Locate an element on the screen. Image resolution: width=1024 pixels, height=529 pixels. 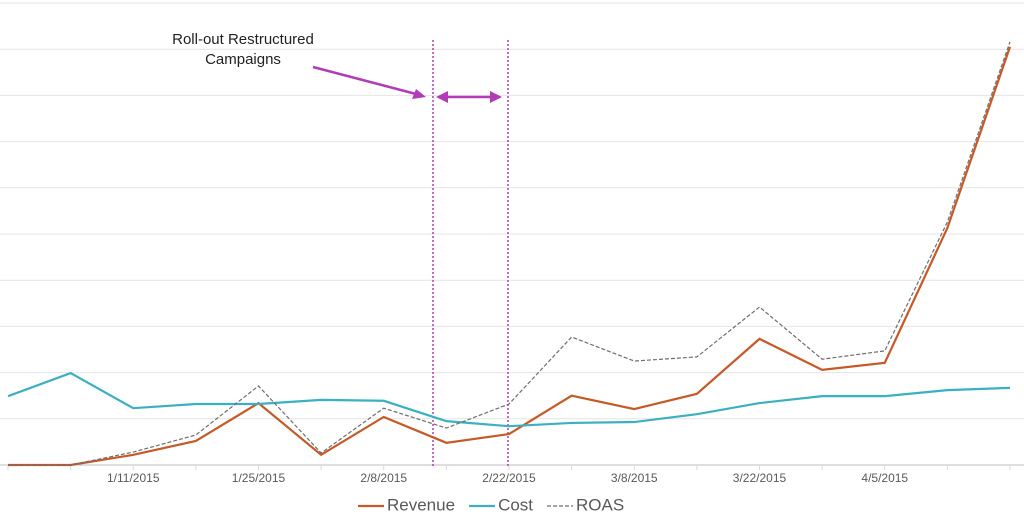
x-tick-label: 1/11/2015 is located at coordinates (133, 478).